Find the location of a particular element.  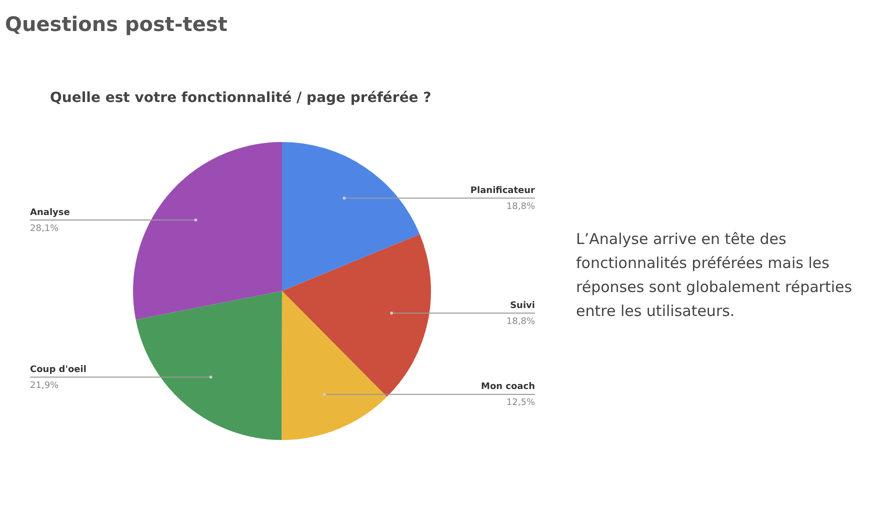

data-label: 21,9% is located at coordinates (45, 386).